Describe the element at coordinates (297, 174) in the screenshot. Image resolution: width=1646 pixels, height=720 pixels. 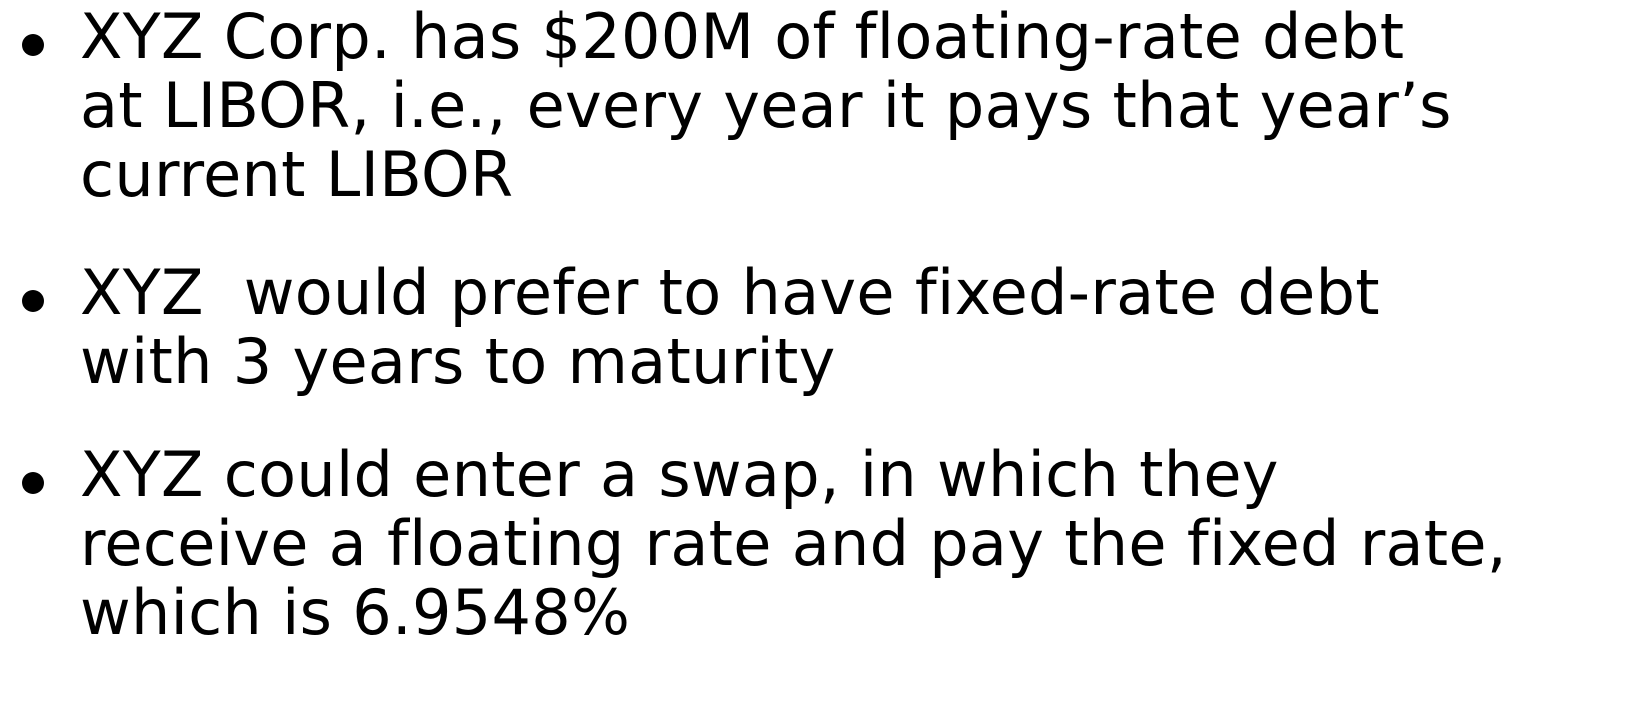
I see `bullet-line: current LIBOR` at that location.